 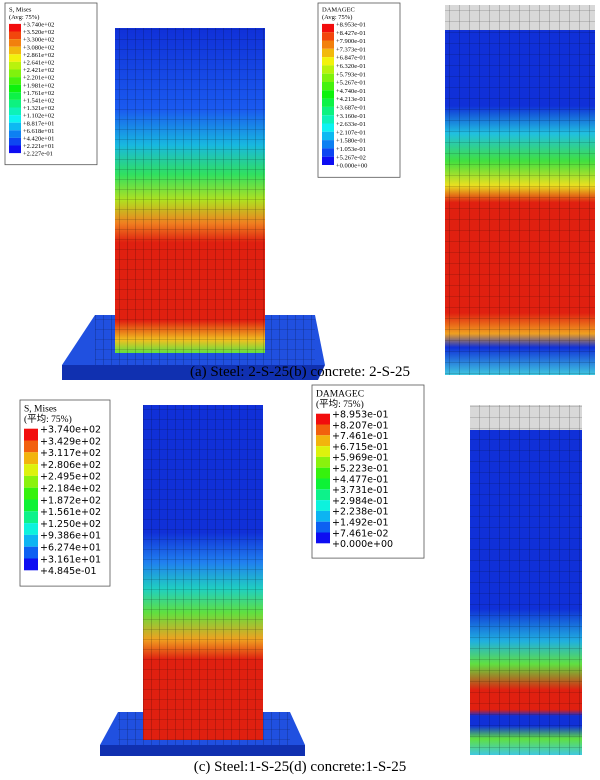 I want to click on legend-label: +2.238e-01, so click(x=360, y=512).